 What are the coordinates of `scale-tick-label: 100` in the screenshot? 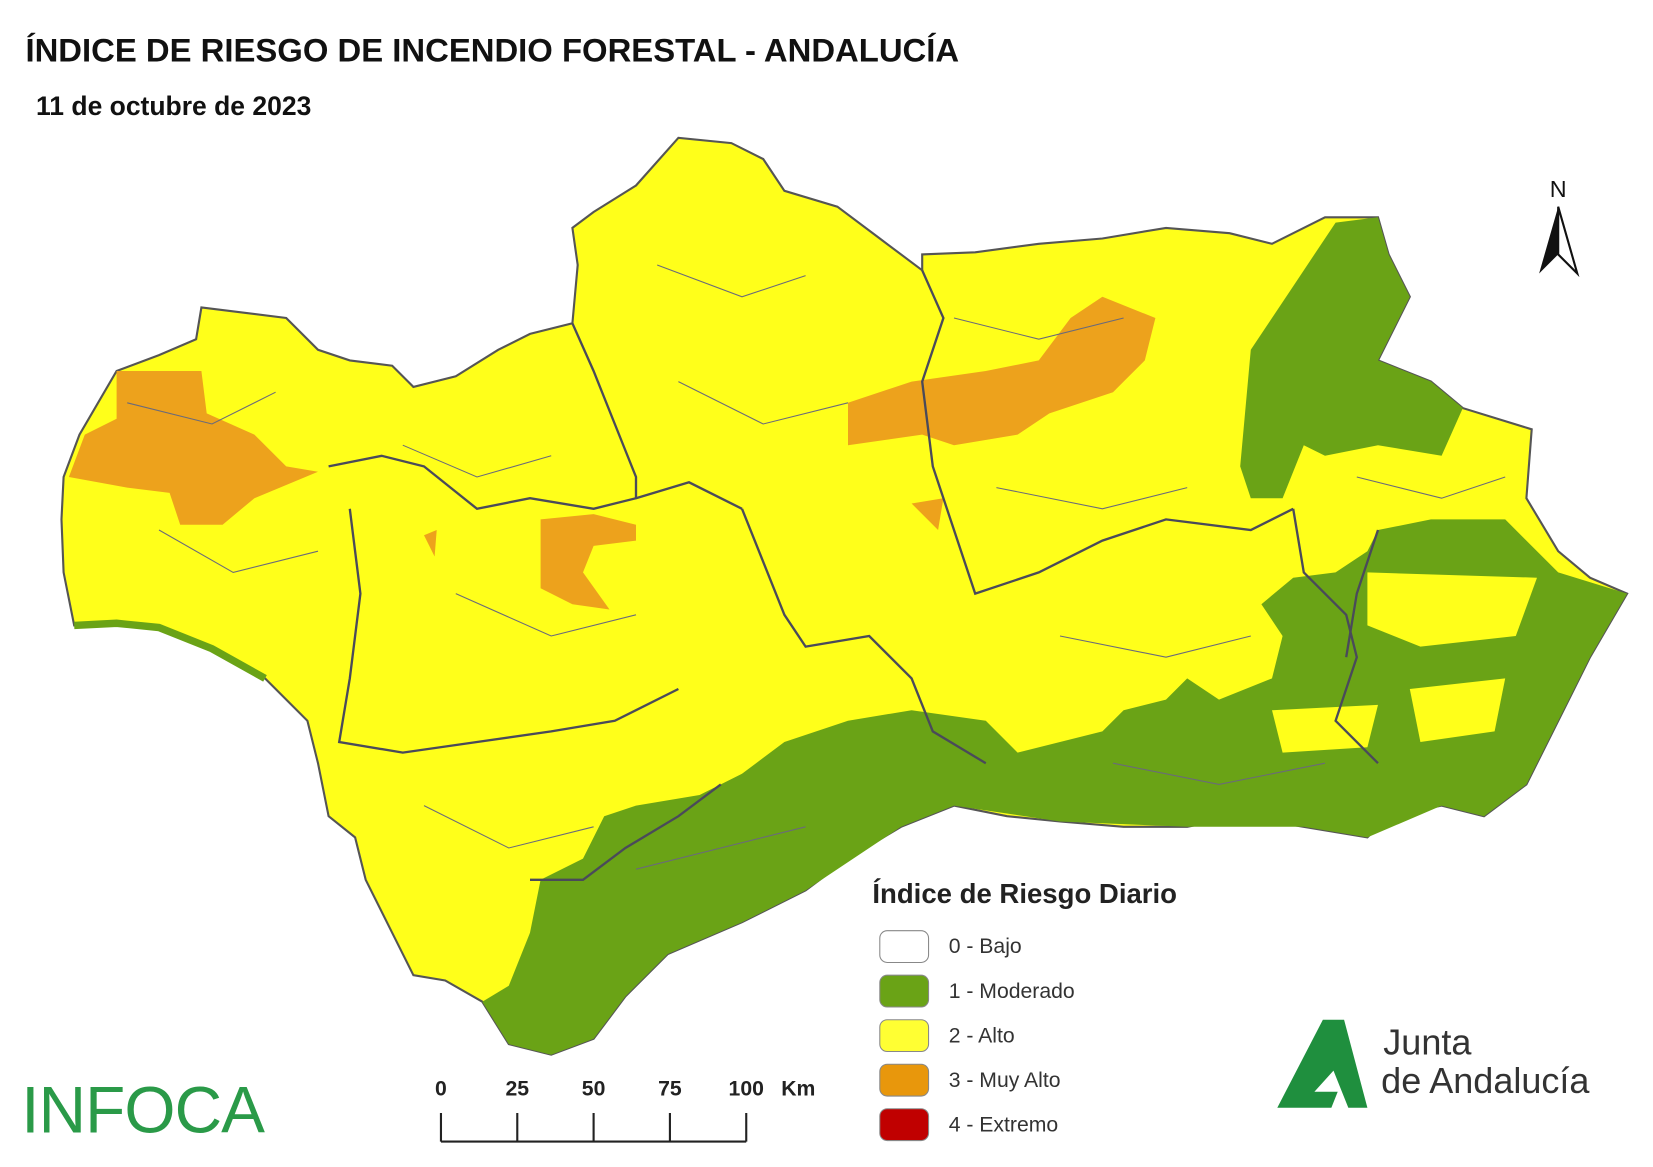 It's located at (746, 1088).